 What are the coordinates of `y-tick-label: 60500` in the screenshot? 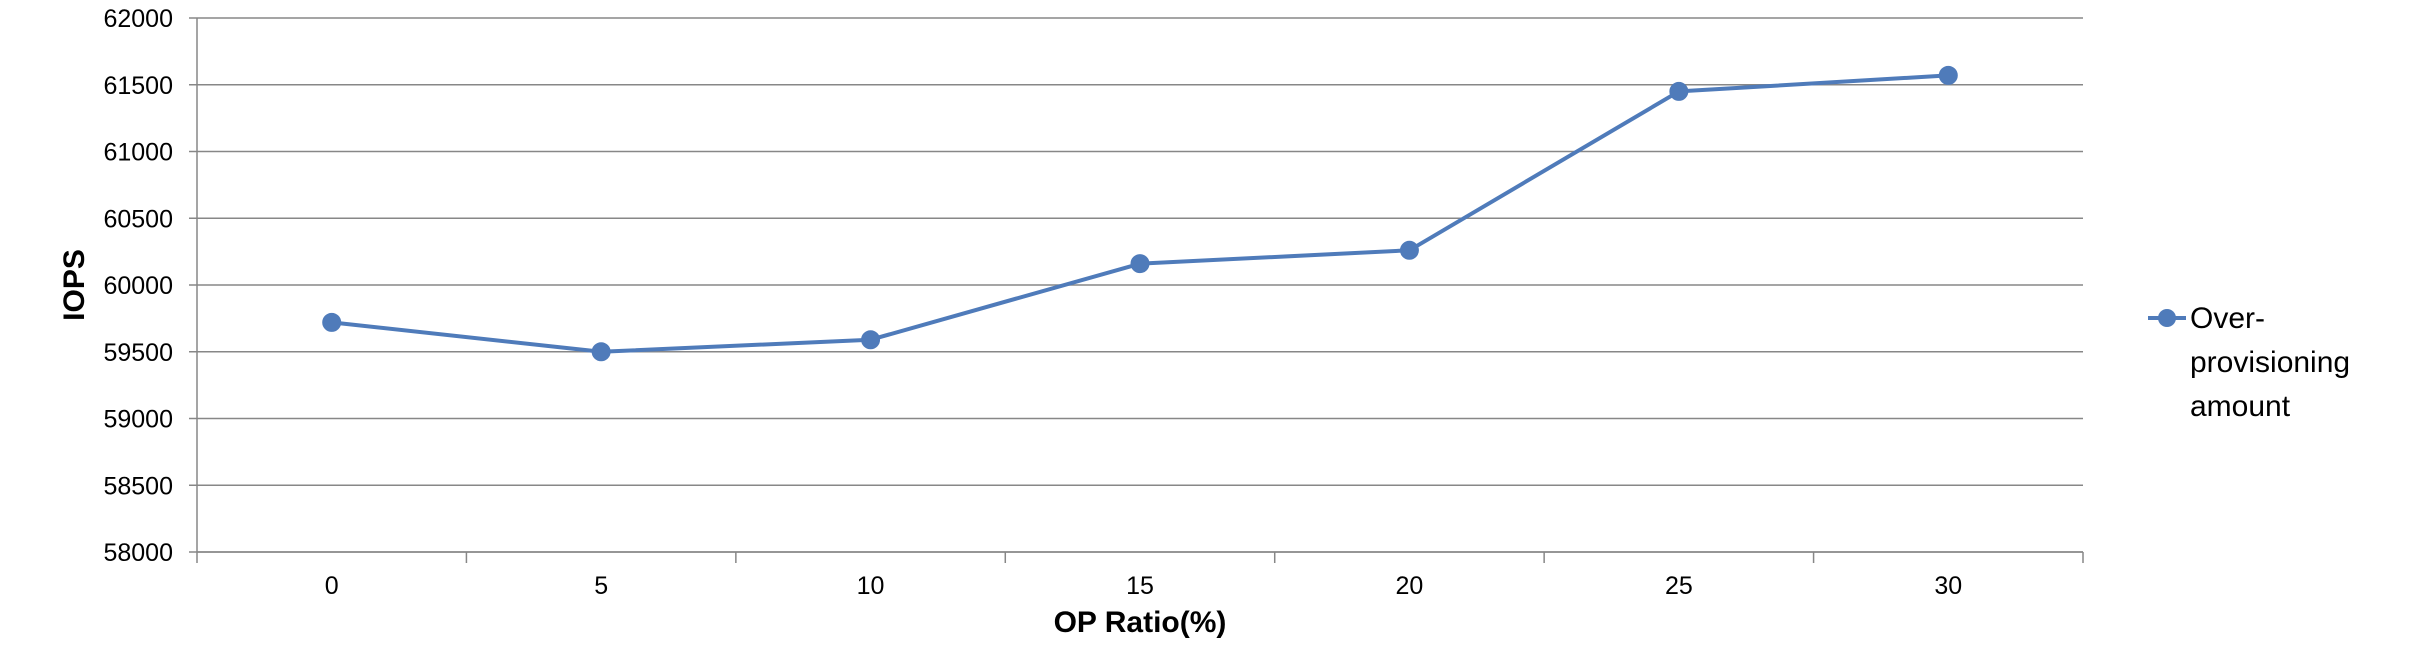 It's located at (138, 219).